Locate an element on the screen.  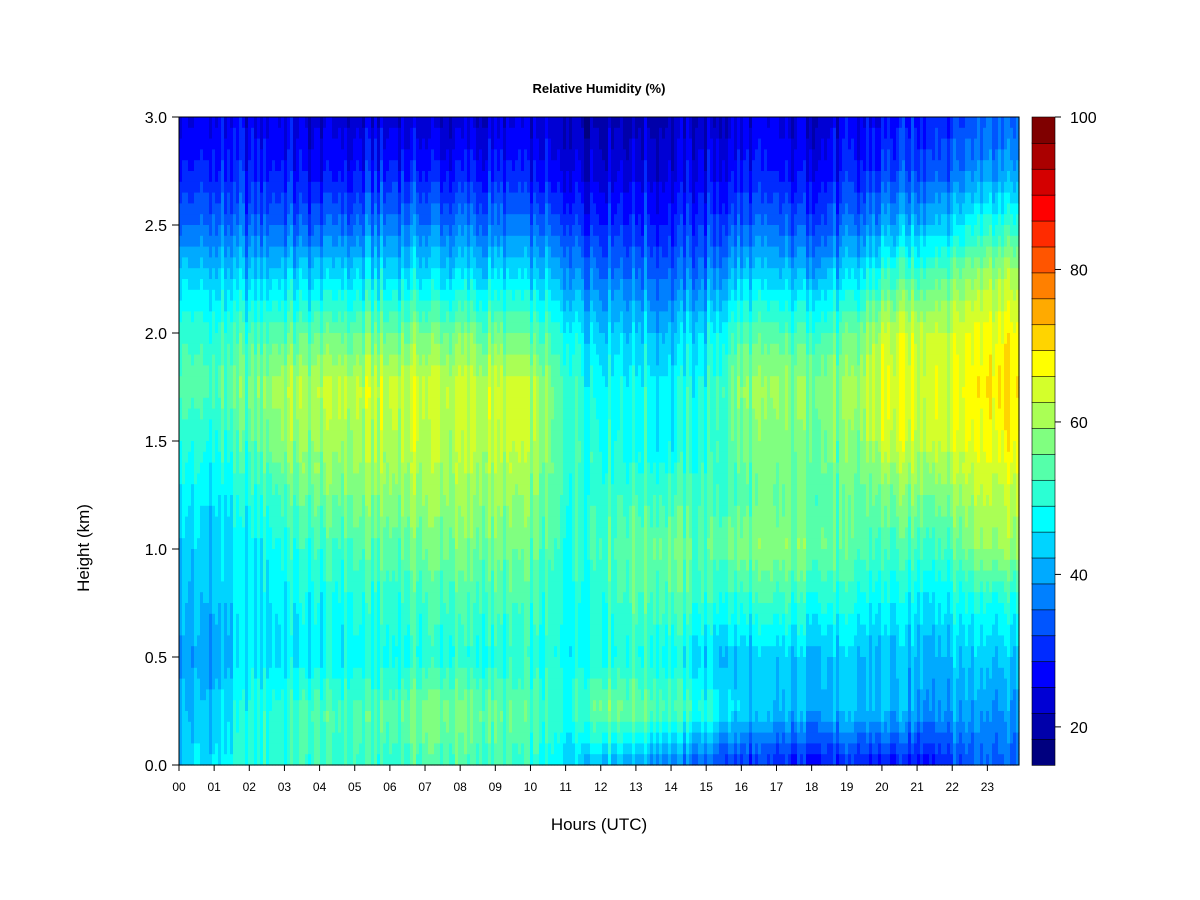
chart-title: Relative Humidity (%) is located at coordinates (599, 88).